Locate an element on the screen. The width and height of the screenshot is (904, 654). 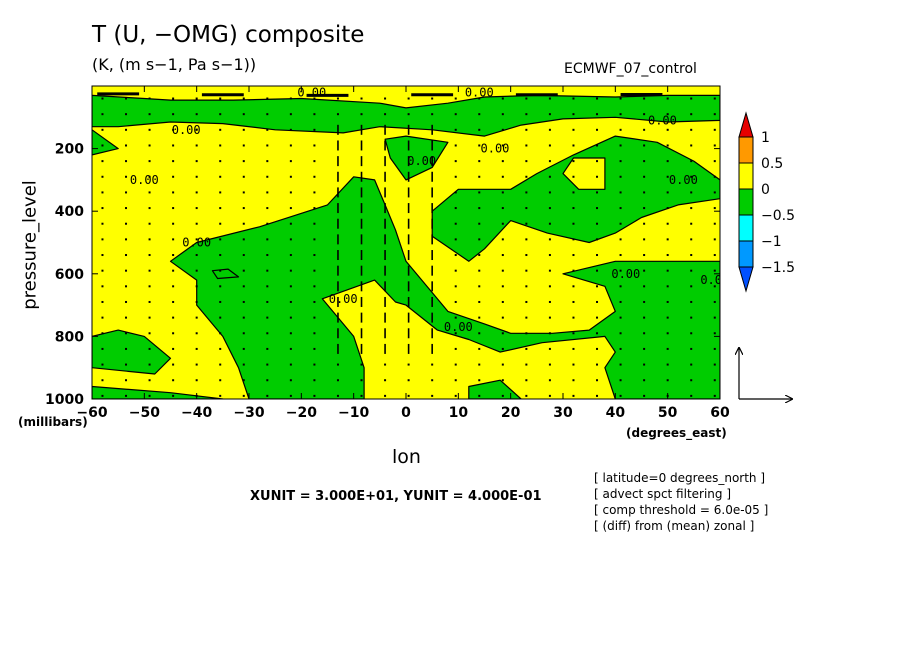
x-tick-label: 20 is located at coordinates (511, 413).